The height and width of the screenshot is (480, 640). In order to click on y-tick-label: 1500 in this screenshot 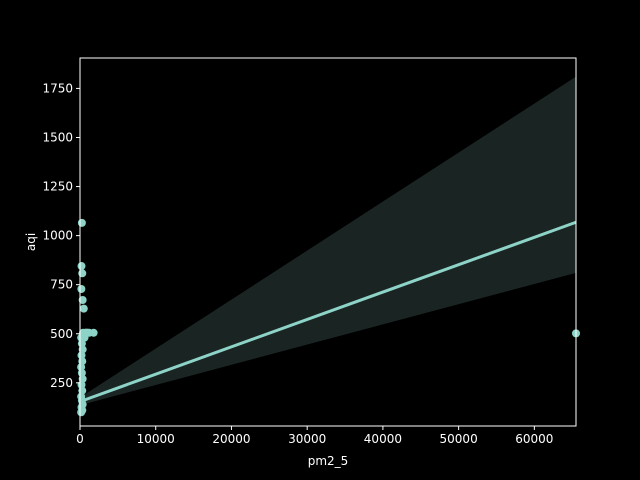, I will do `click(57, 137)`.